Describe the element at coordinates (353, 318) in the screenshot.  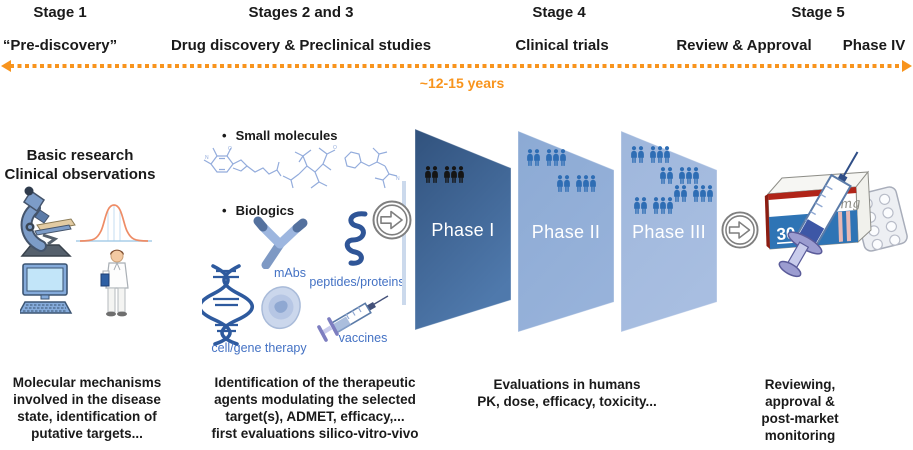
I see `vaccine-syringe-icon` at that location.